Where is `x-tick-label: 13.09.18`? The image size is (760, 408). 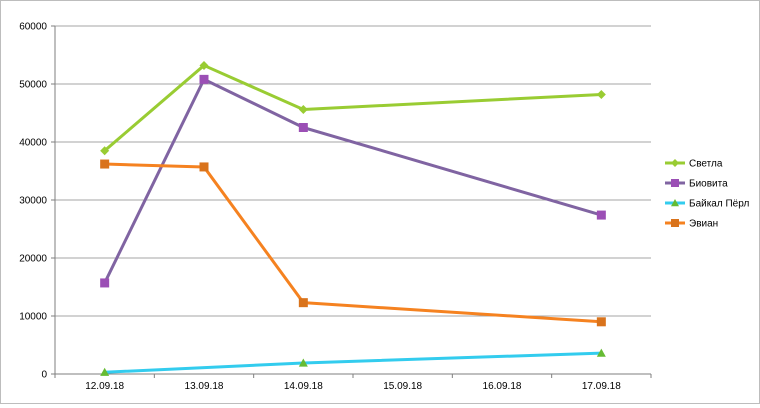
x-tick-label: 13.09.18 is located at coordinates (204, 386).